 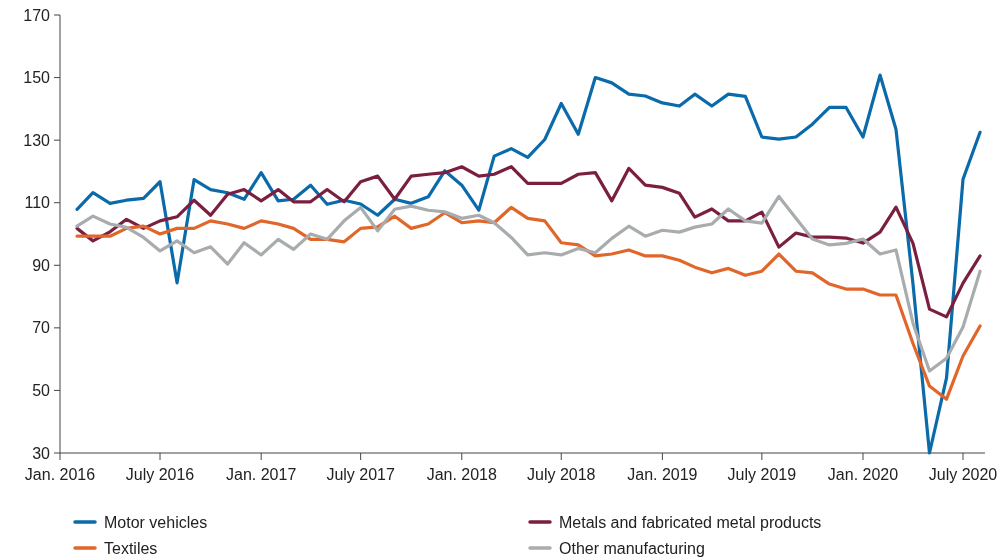 I want to click on y-tick-label: 150, so click(x=37, y=78).